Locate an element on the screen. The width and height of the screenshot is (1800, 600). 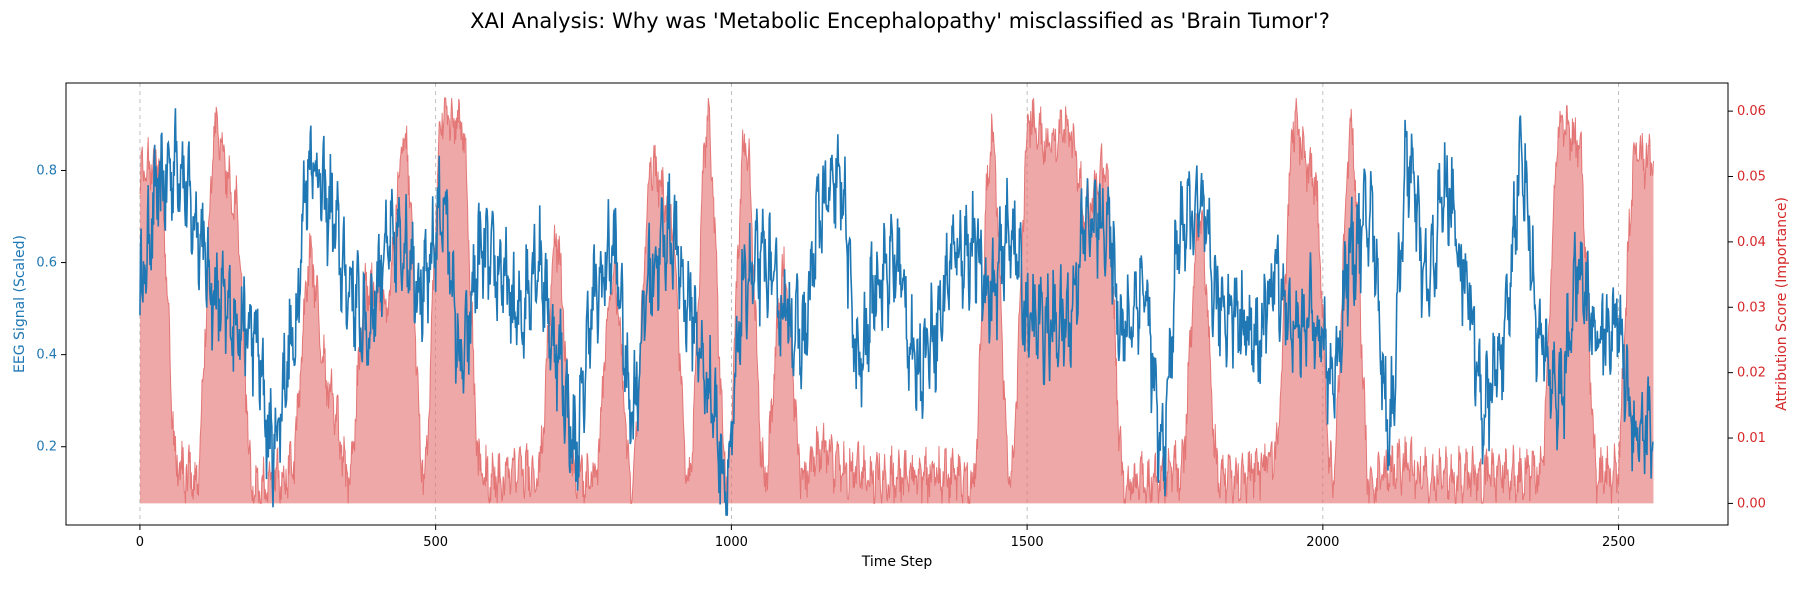
y-axis-left-label: EEG Signal (Scaled) is located at coordinates (20, 304).